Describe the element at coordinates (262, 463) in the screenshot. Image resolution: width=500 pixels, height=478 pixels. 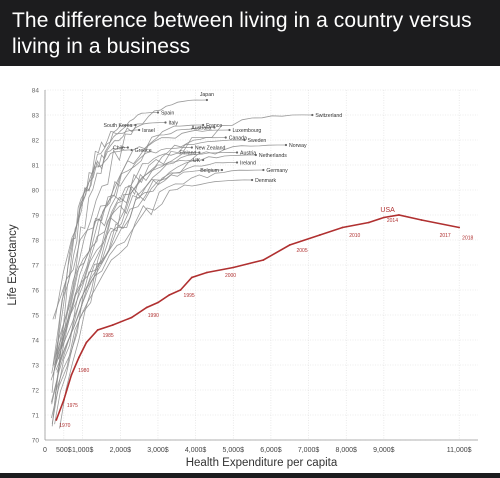
I see `x-axis-title: Health Expenditure per capita` at that location.